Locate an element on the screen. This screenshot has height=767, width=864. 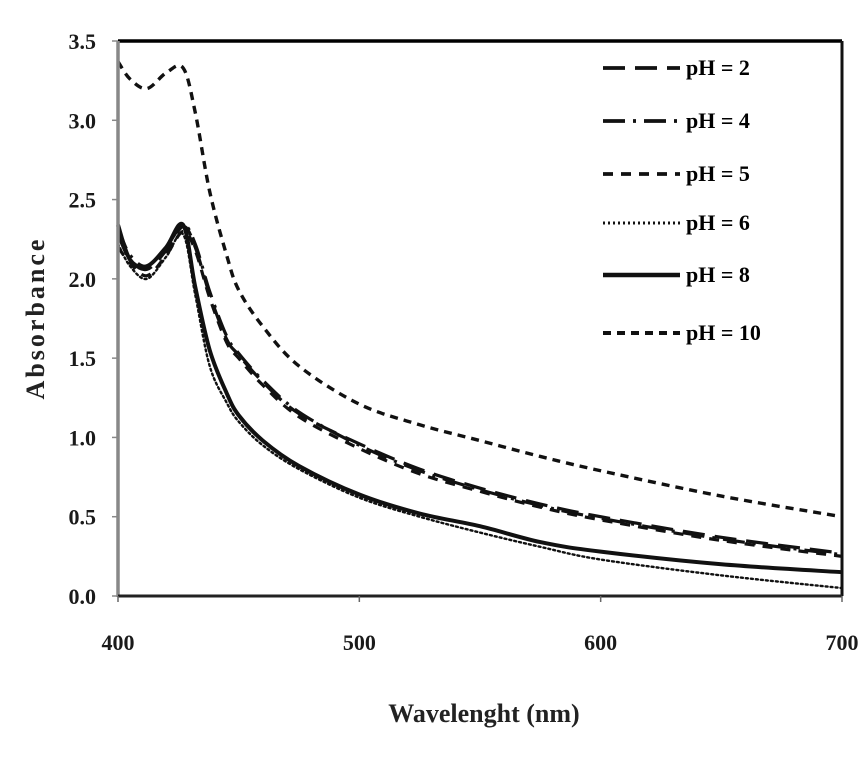
legend-label: pH = 2 is located at coordinates (718, 67).